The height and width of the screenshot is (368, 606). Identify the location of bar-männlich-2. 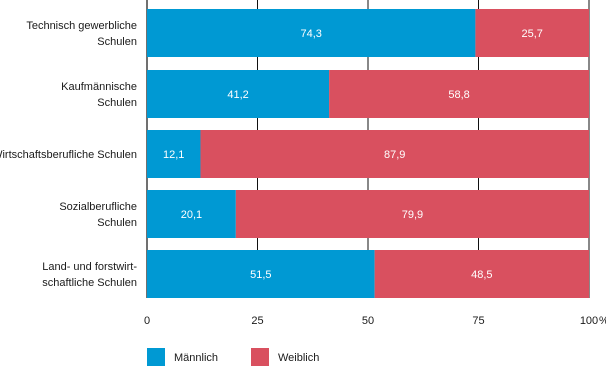
(174, 154).